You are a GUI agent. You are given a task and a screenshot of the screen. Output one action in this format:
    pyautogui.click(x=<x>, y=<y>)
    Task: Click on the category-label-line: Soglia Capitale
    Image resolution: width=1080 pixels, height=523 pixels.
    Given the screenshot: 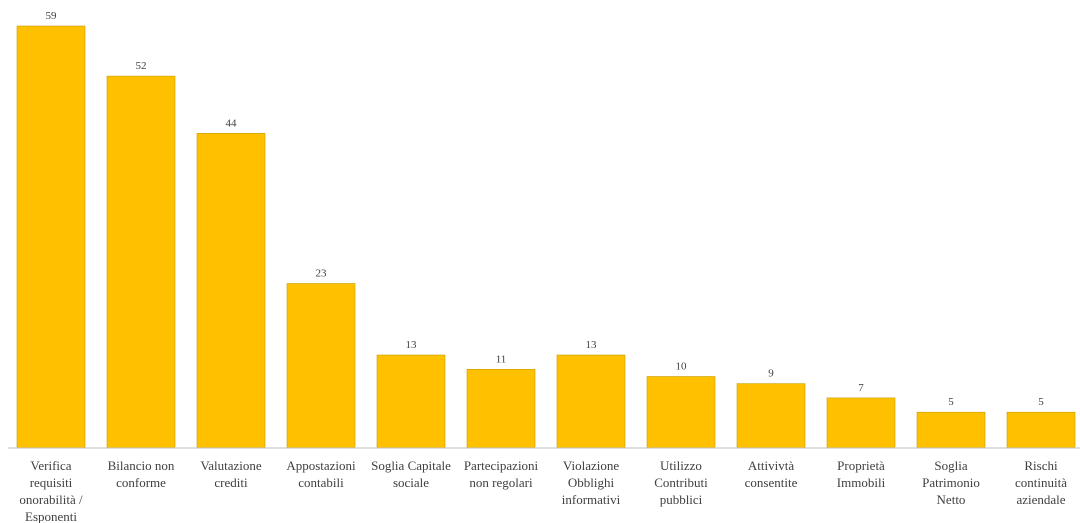 What is the action you would take?
    pyautogui.click(x=411, y=465)
    